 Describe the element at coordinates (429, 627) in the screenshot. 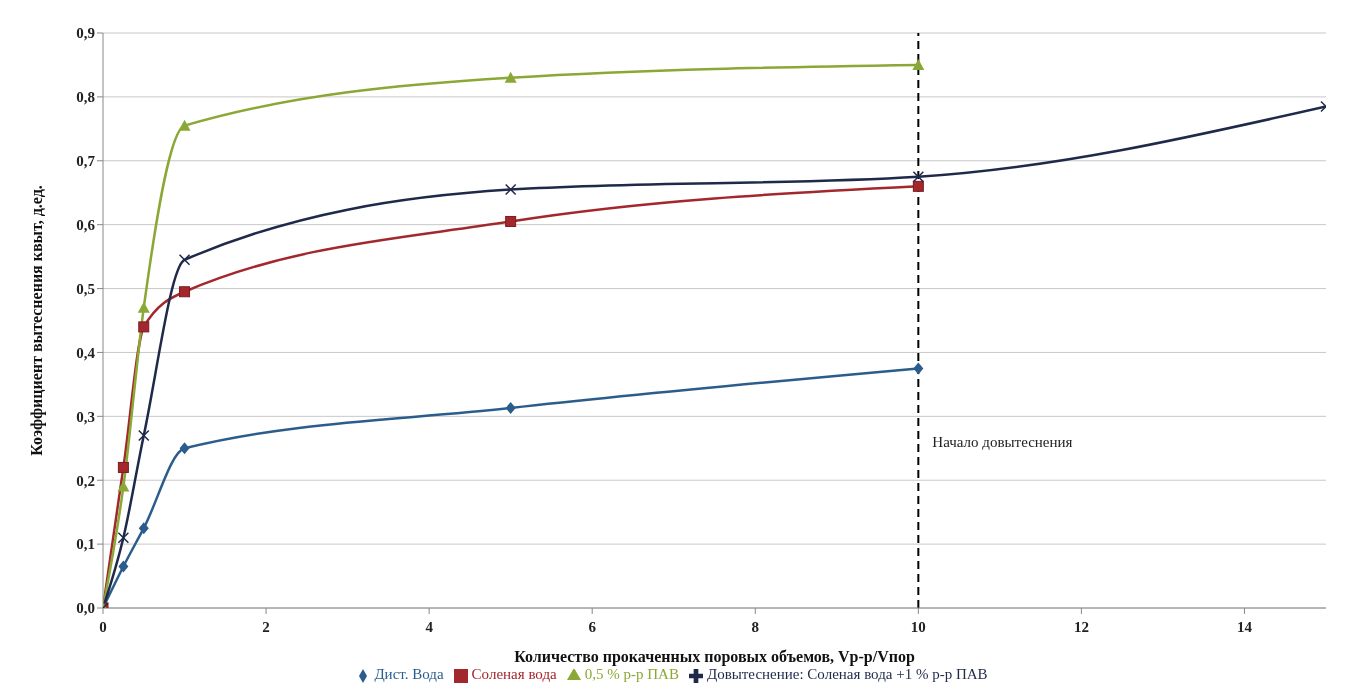

I see `x-tick-label: 4` at that location.